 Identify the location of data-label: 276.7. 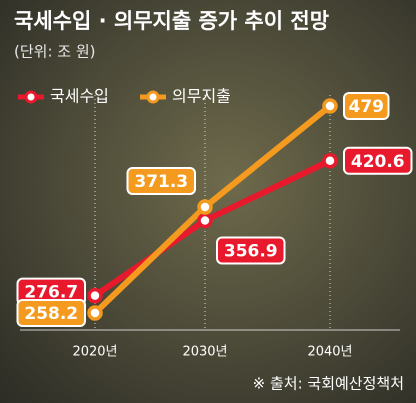
(51, 293).